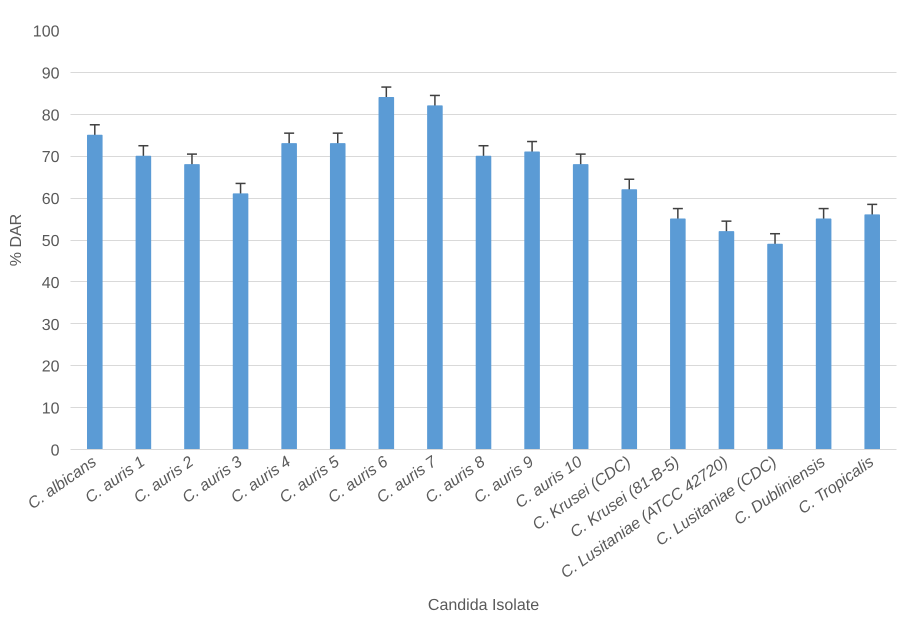 The image size is (916, 617). I want to click on x-axis-title: Candida Isolate, so click(484, 605).